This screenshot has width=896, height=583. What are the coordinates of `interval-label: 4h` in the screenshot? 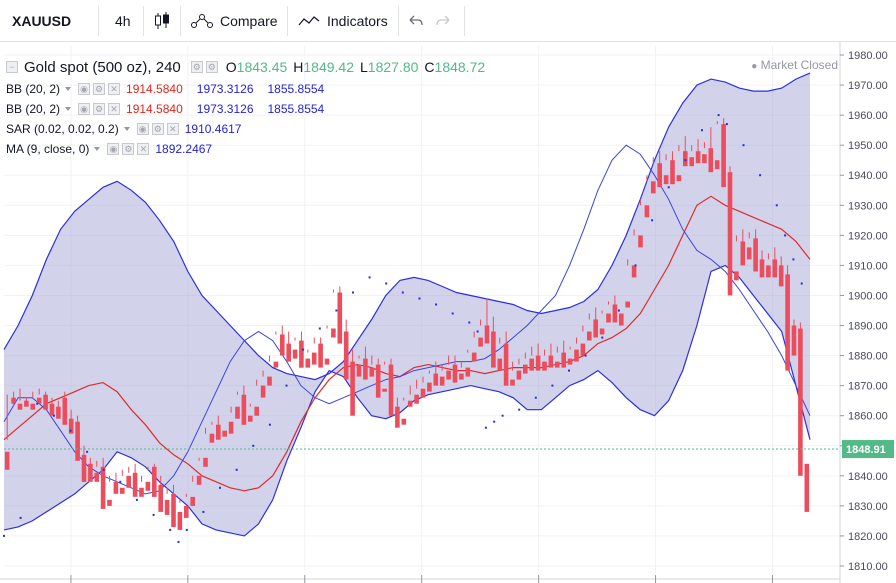 It's located at (123, 21).